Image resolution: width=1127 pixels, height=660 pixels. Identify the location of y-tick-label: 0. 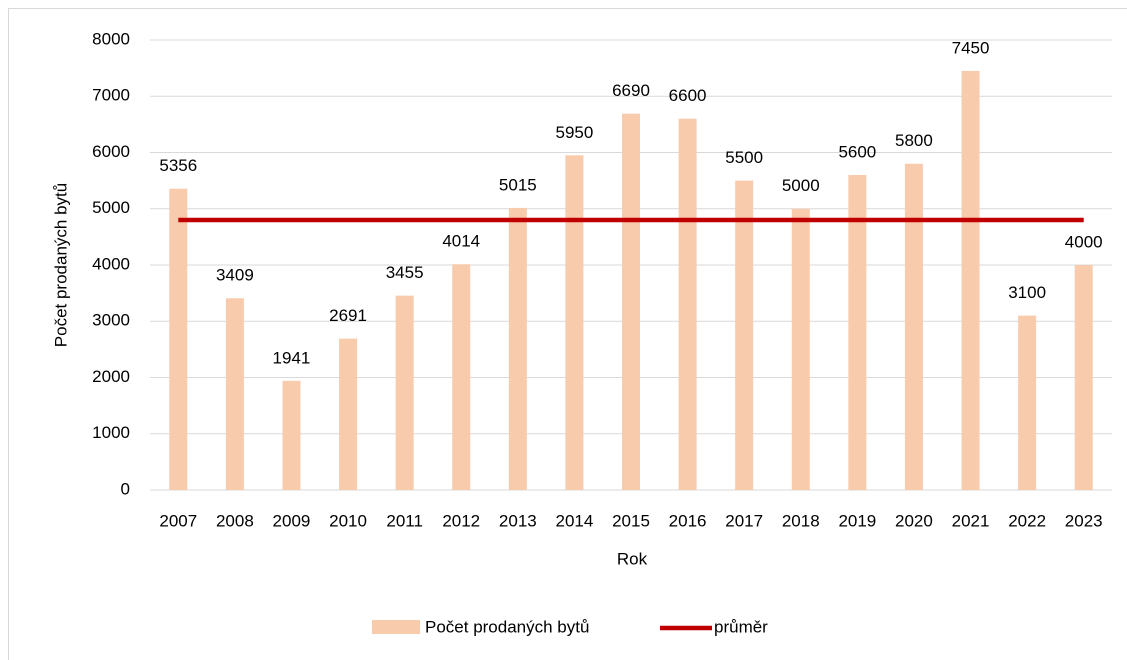
(125, 488).